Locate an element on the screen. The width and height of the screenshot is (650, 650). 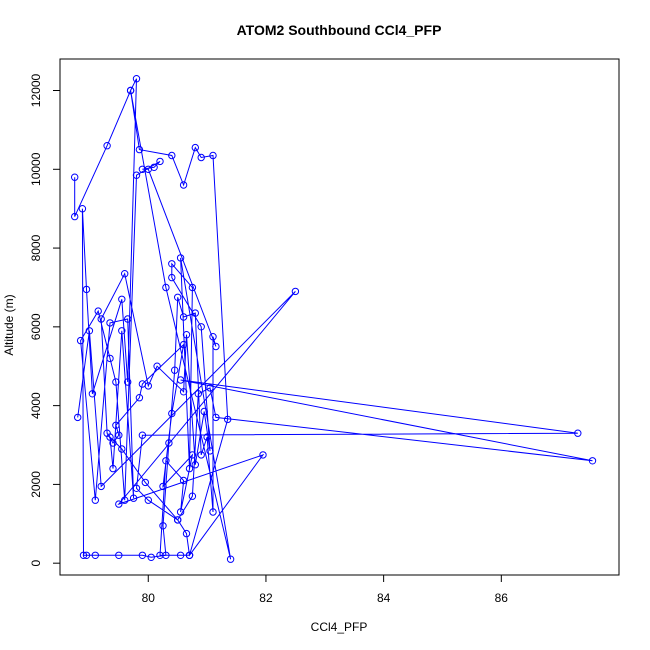
x-tick-label: 84 is located at coordinates (384, 598).